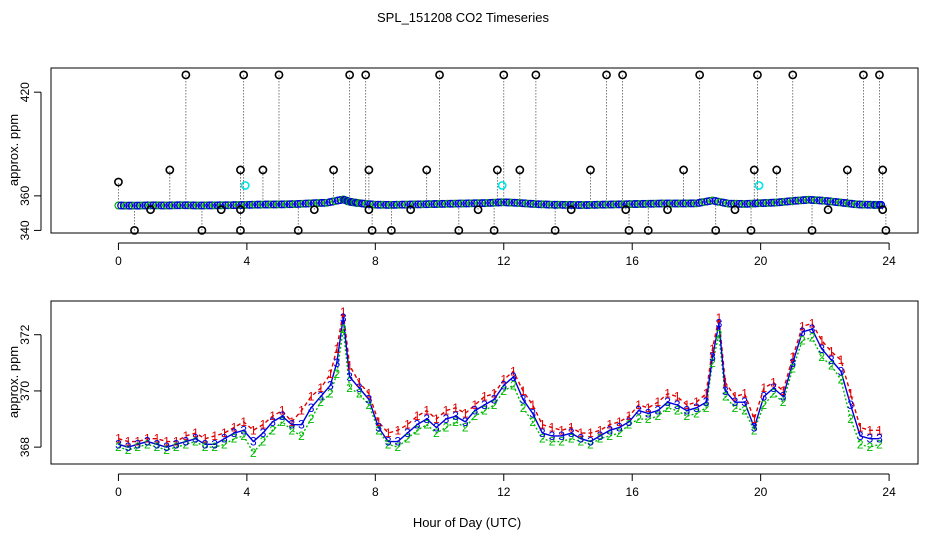  What do you see at coordinates (245, 185) in the screenshot?
I see `highlight-marker` at bounding box center [245, 185].